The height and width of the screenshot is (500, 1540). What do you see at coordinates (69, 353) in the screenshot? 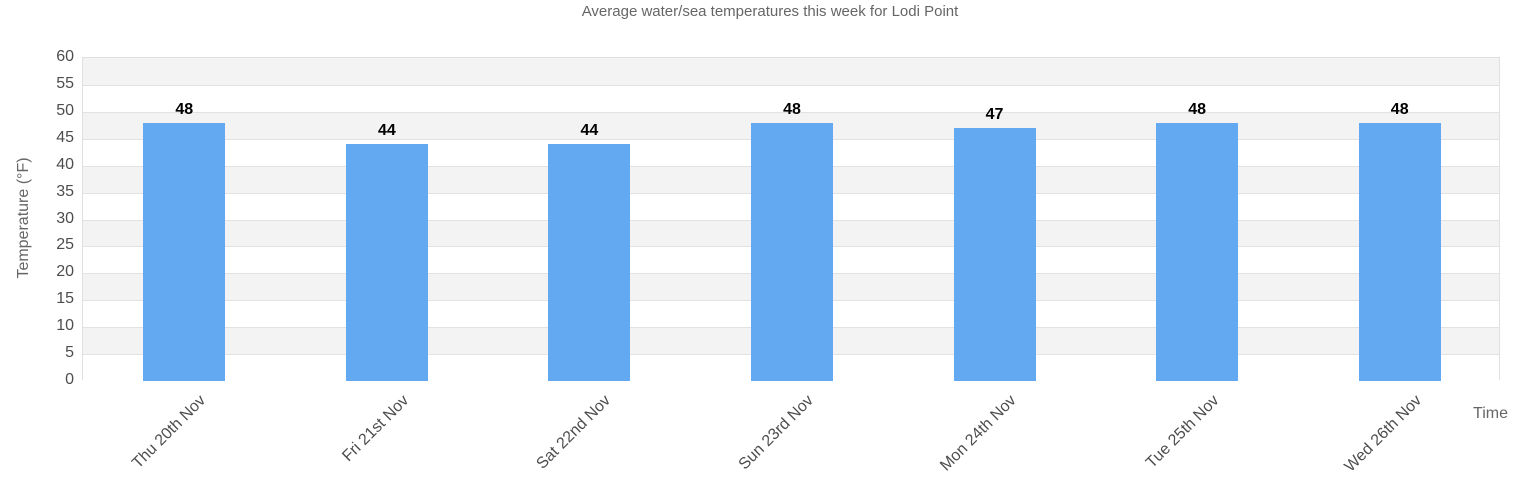
I see `y-tick-label: 5` at bounding box center [69, 353].